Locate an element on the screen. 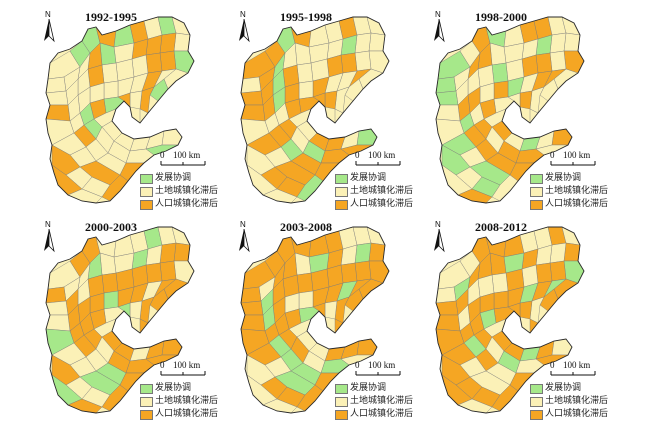 The image size is (650, 429). period-title: 1995-1998 is located at coordinates (306, 17).